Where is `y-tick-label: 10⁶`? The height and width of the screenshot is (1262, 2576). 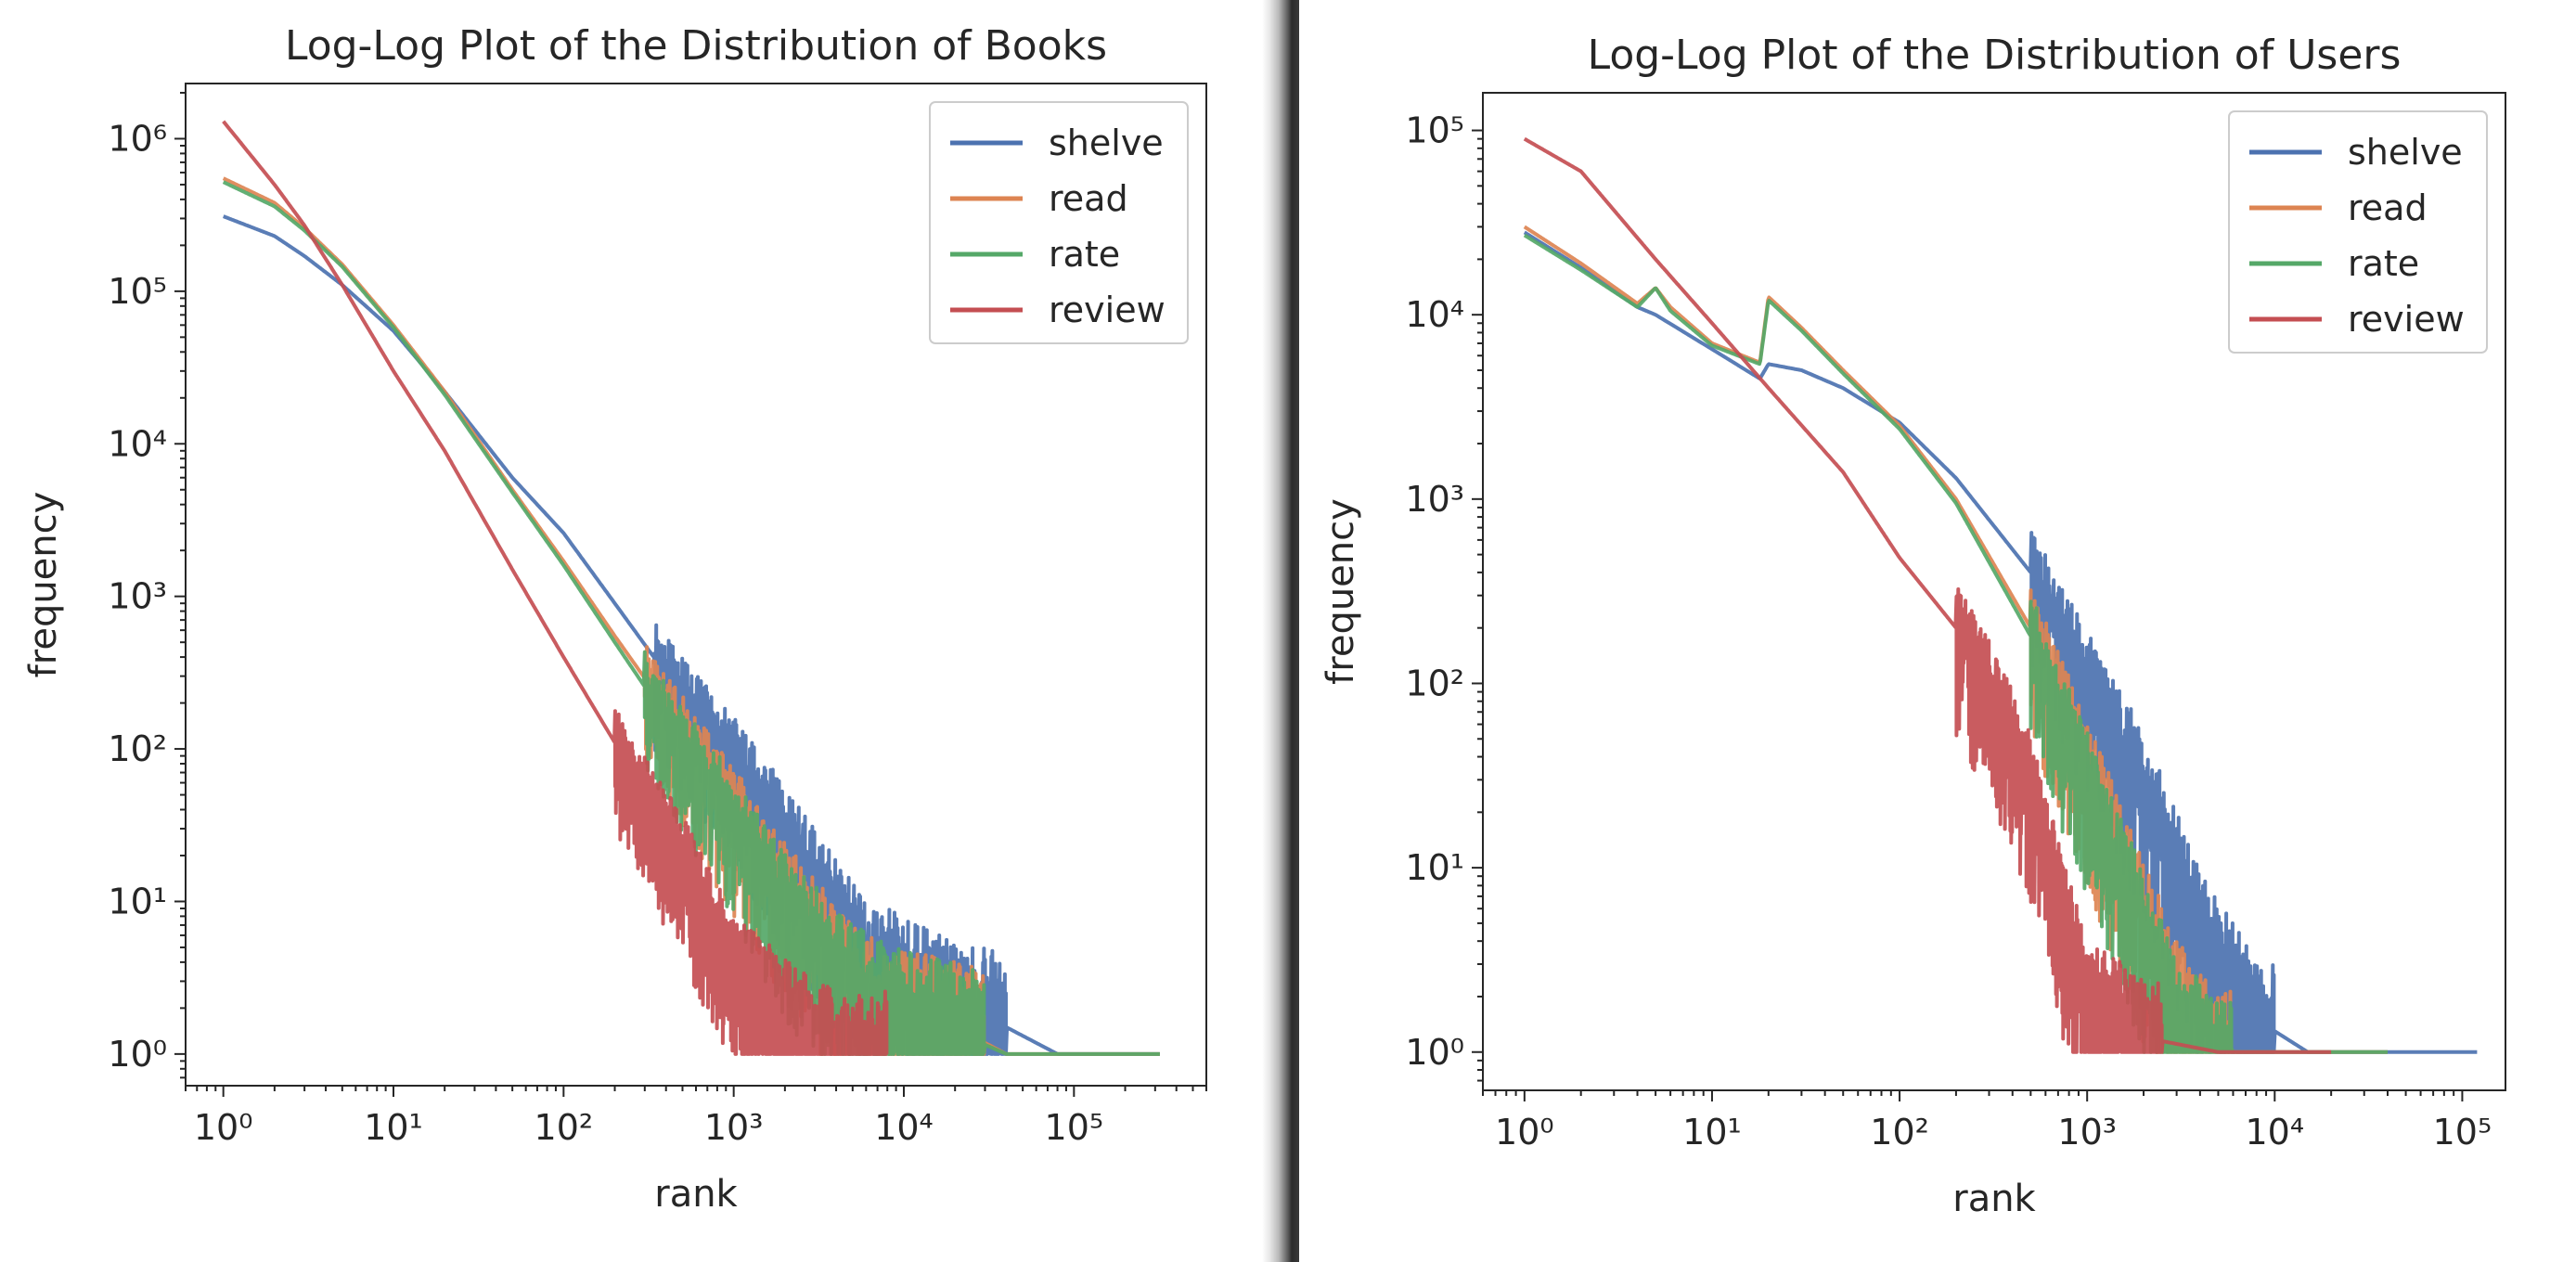 y-tick-label: 10⁶ is located at coordinates (137, 138).